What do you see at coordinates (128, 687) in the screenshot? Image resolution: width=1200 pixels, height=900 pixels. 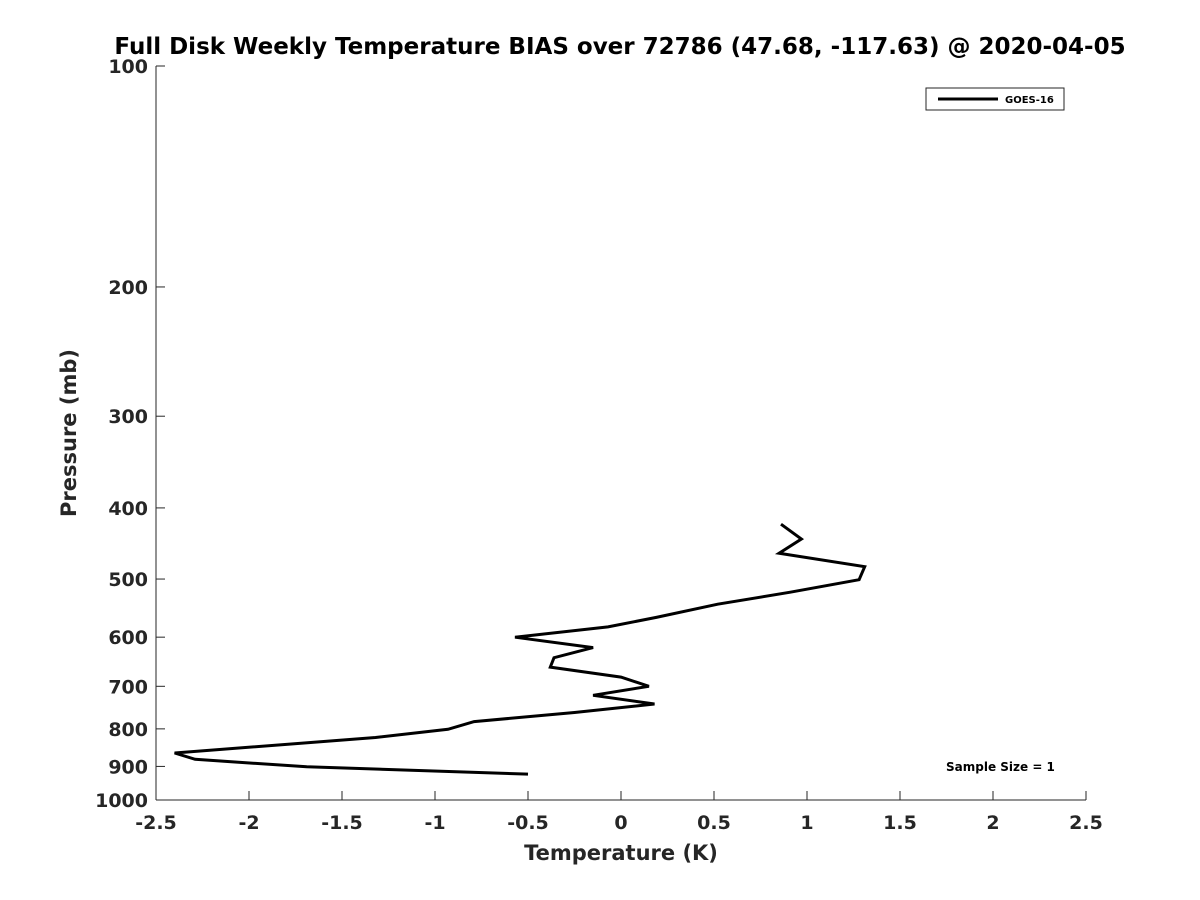 I see `y-tick-label: 700` at bounding box center [128, 687].